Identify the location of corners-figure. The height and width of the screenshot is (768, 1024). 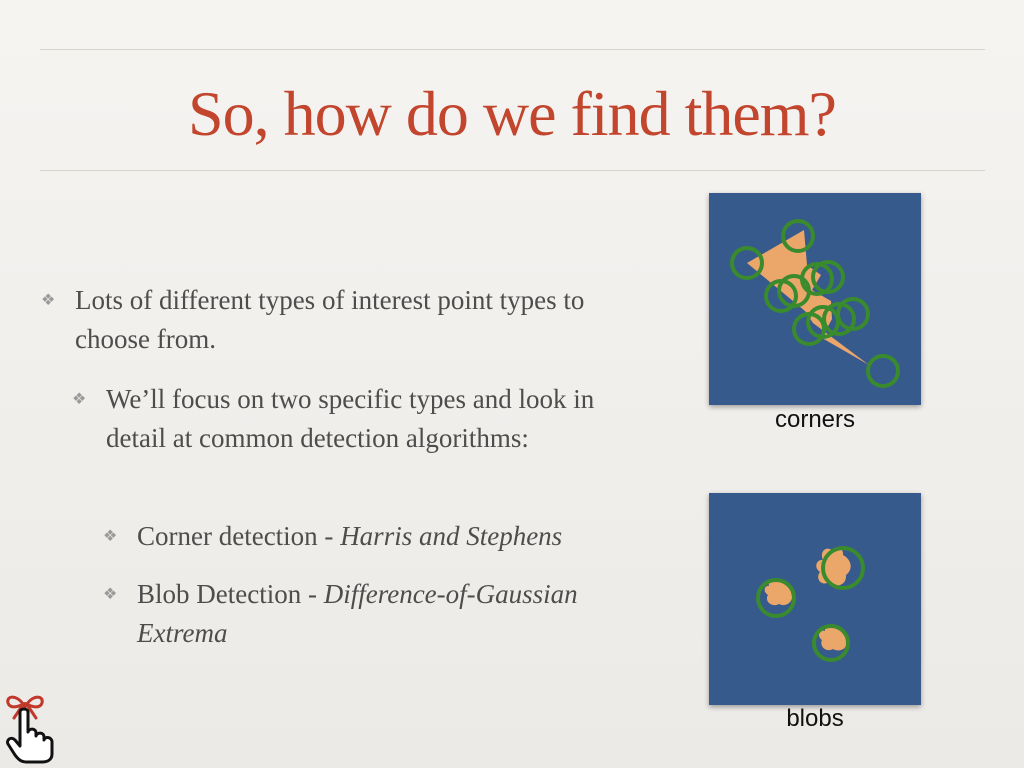
(815, 299).